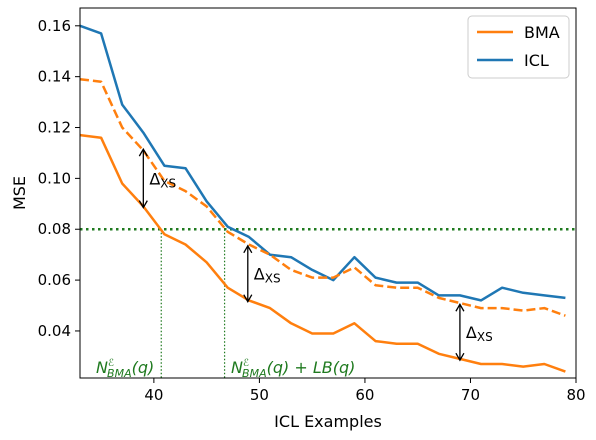  Describe the element at coordinates (153, 395) in the screenshot. I see `x-tick-label: 40` at that location.